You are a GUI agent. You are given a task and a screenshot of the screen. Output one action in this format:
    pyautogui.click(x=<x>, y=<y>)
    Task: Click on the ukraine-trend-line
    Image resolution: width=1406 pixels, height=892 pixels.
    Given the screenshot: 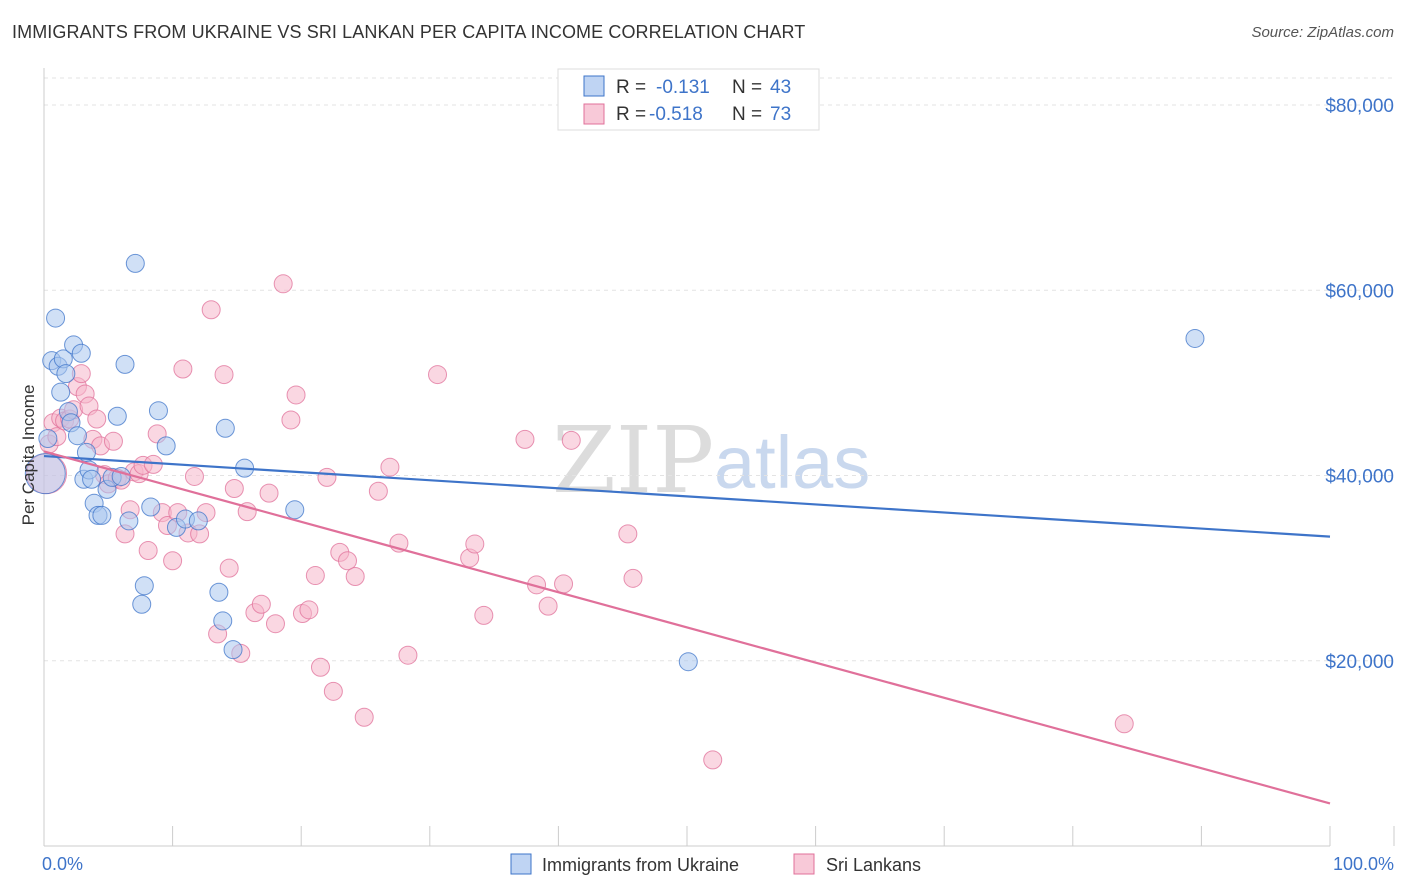 What is the action you would take?
    pyautogui.click(x=687, y=496)
    